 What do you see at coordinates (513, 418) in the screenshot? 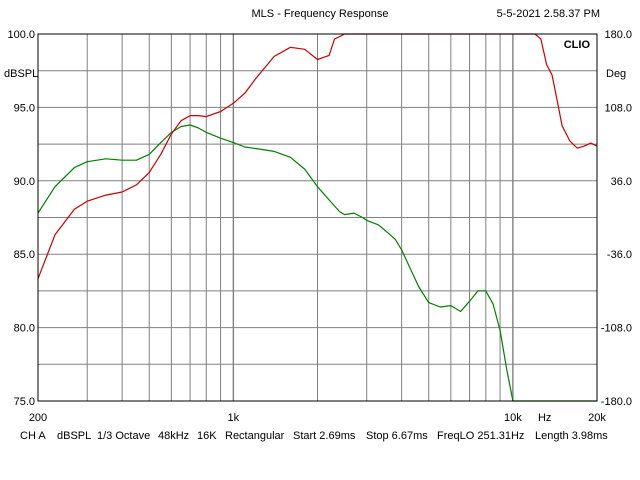
I see `x-tick-label: 10k` at bounding box center [513, 418].